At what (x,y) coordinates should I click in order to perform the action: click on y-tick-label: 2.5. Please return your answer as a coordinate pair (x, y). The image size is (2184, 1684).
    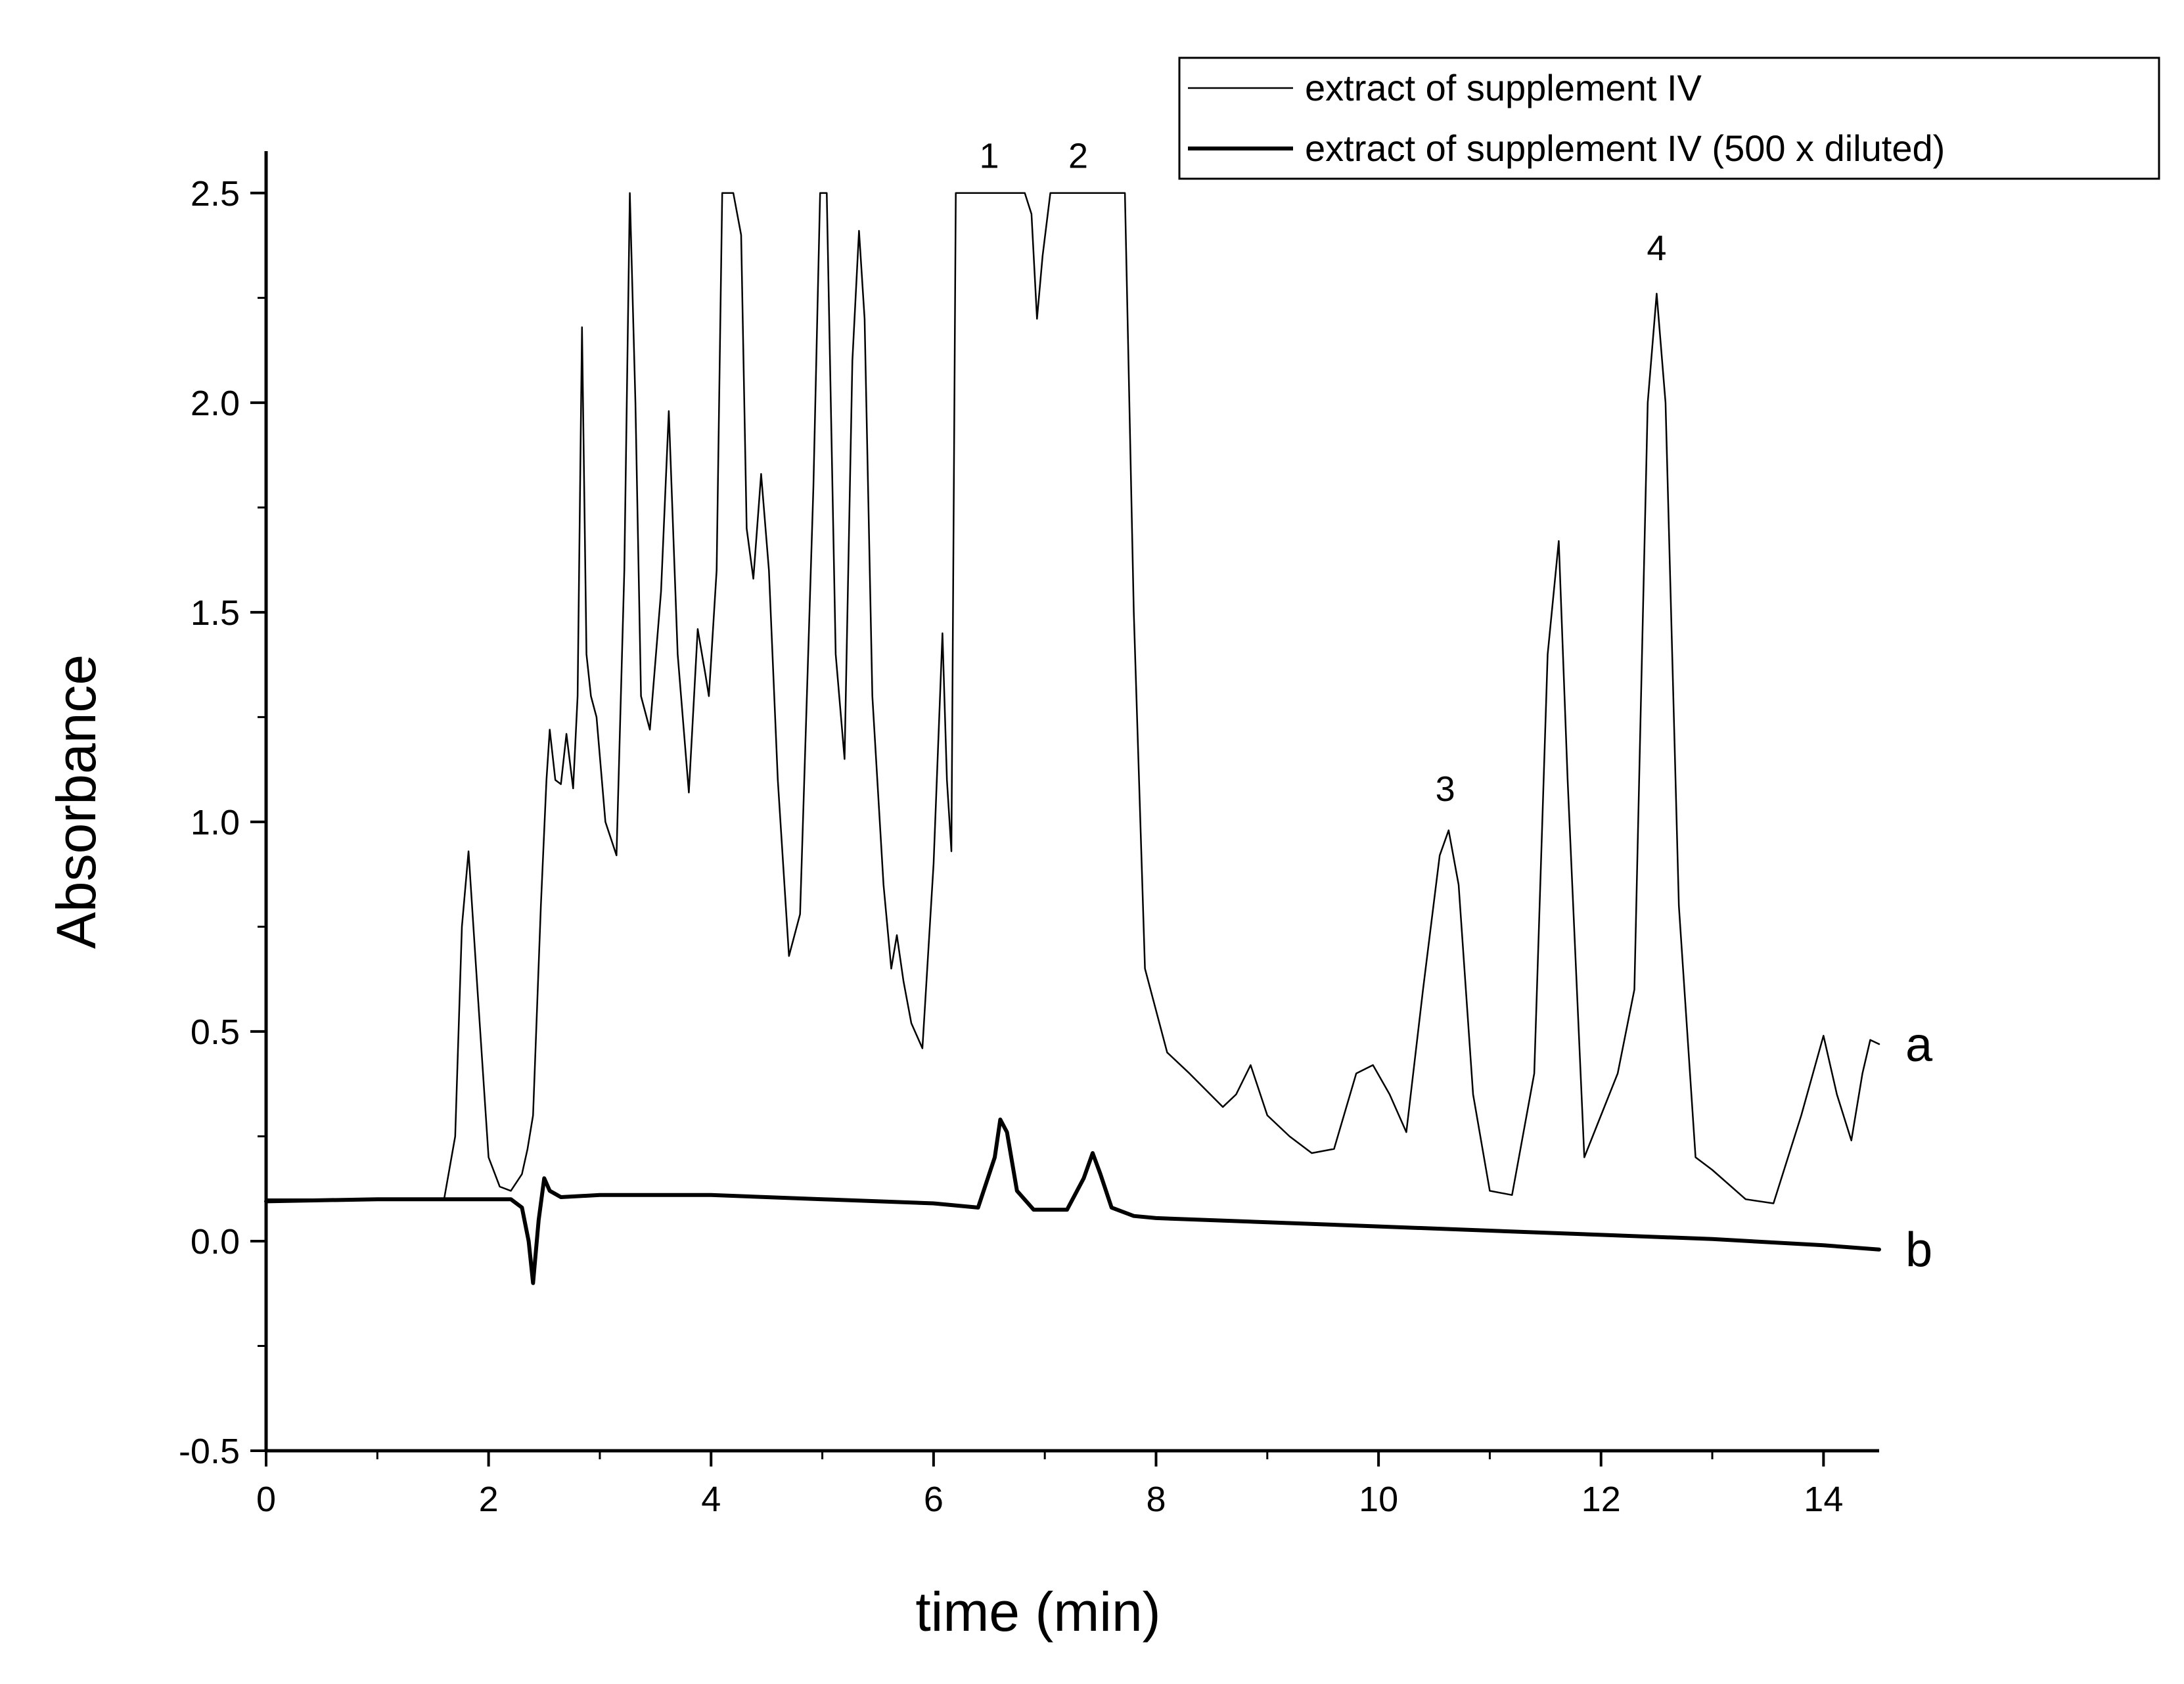
    Looking at the image, I should click on (215, 194).